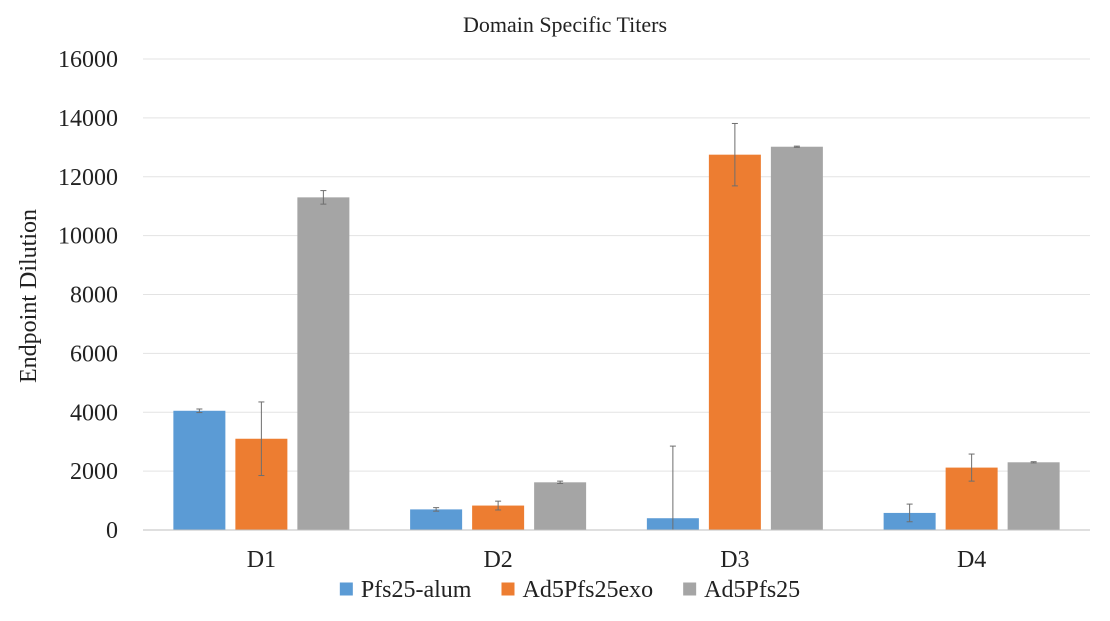 The width and height of the screenshot is (1110, 621). I want to click on bar-ad5pfs25-d1, so click(323, 363).